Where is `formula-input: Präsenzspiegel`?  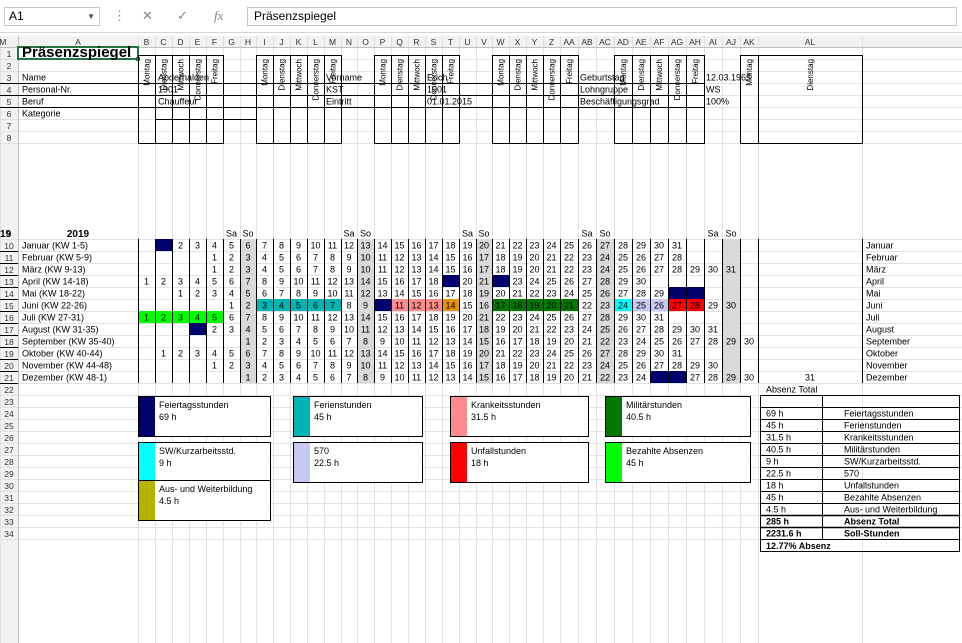
formula-input: Präsenzspiegel is located at coordinates (602, 16).